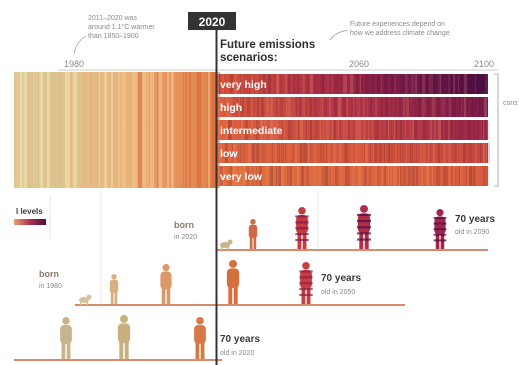  I want to click on legend-gradient, so click(30, 222).